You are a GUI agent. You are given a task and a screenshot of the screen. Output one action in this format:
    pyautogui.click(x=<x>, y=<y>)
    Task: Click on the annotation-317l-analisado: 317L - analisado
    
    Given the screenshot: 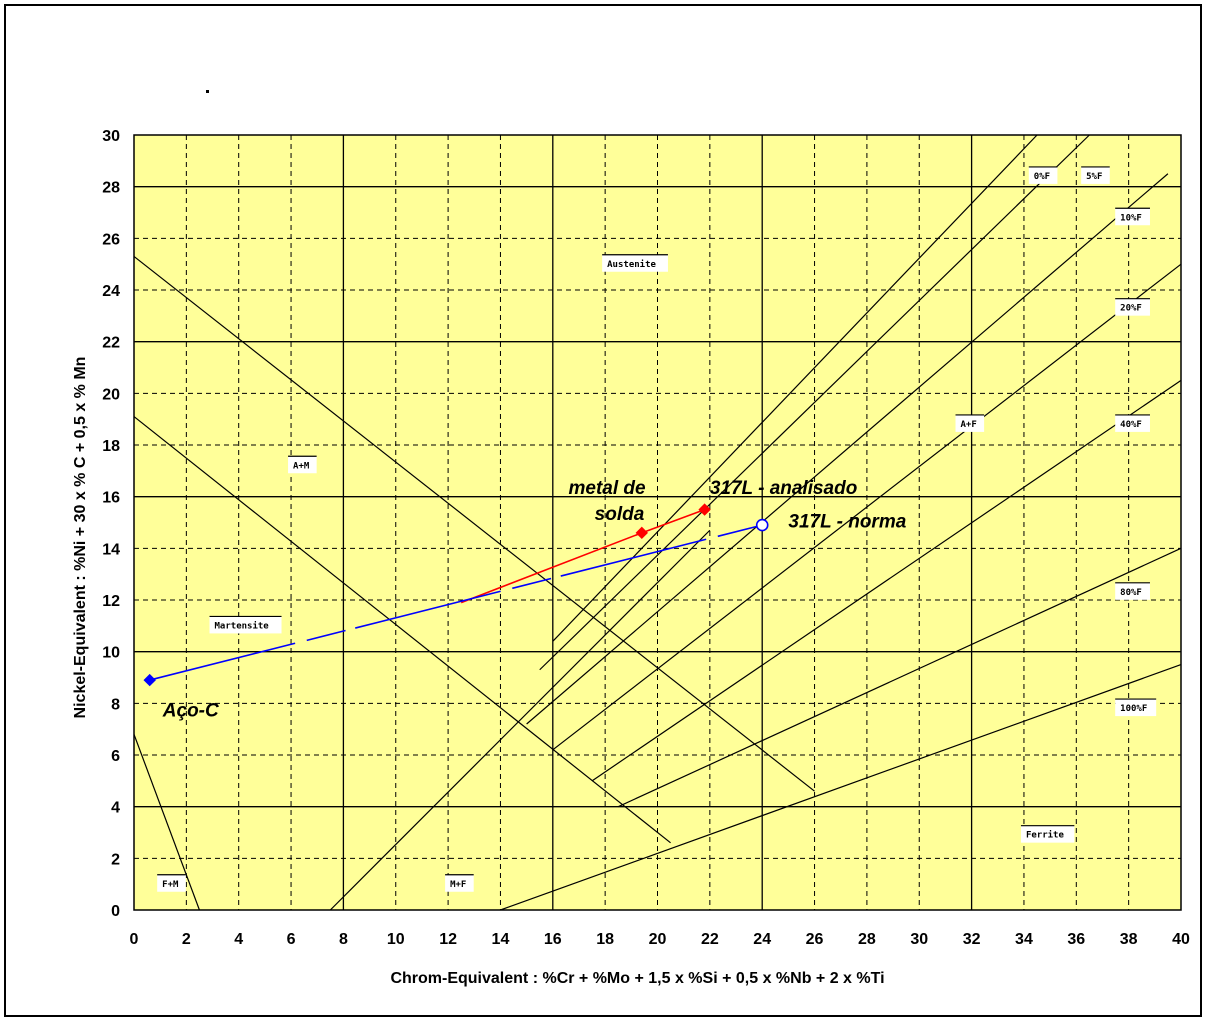 What is the action you would take?
    pyautogui.click(x=784, y=488)
    